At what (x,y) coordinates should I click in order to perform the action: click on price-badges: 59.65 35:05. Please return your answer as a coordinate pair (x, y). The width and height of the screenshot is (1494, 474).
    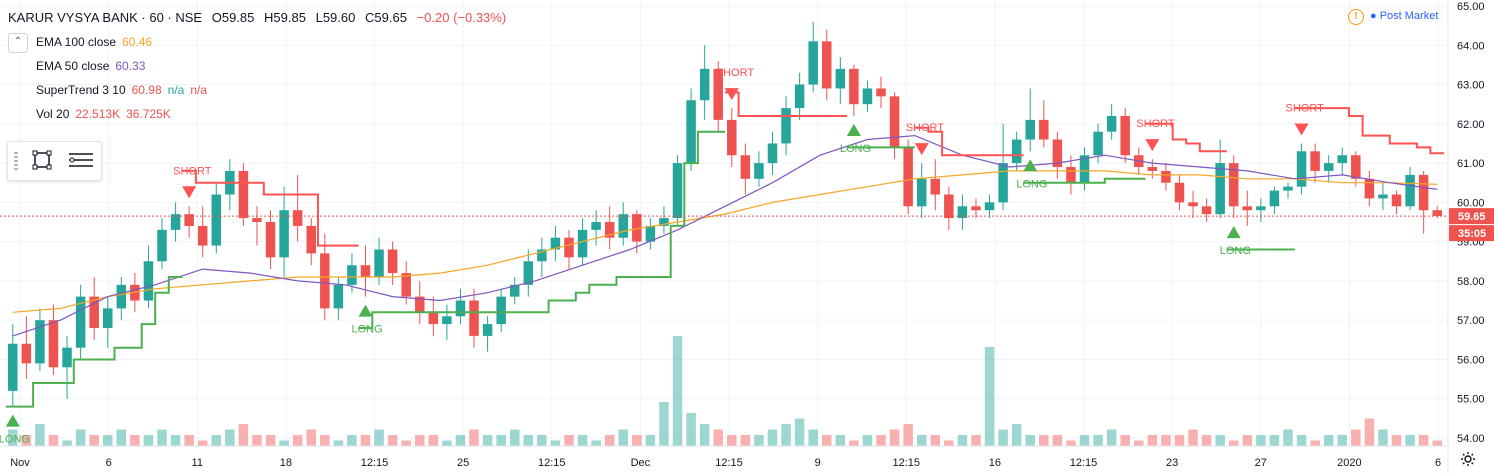
    Looking at the image, I should click on (1471, 225).